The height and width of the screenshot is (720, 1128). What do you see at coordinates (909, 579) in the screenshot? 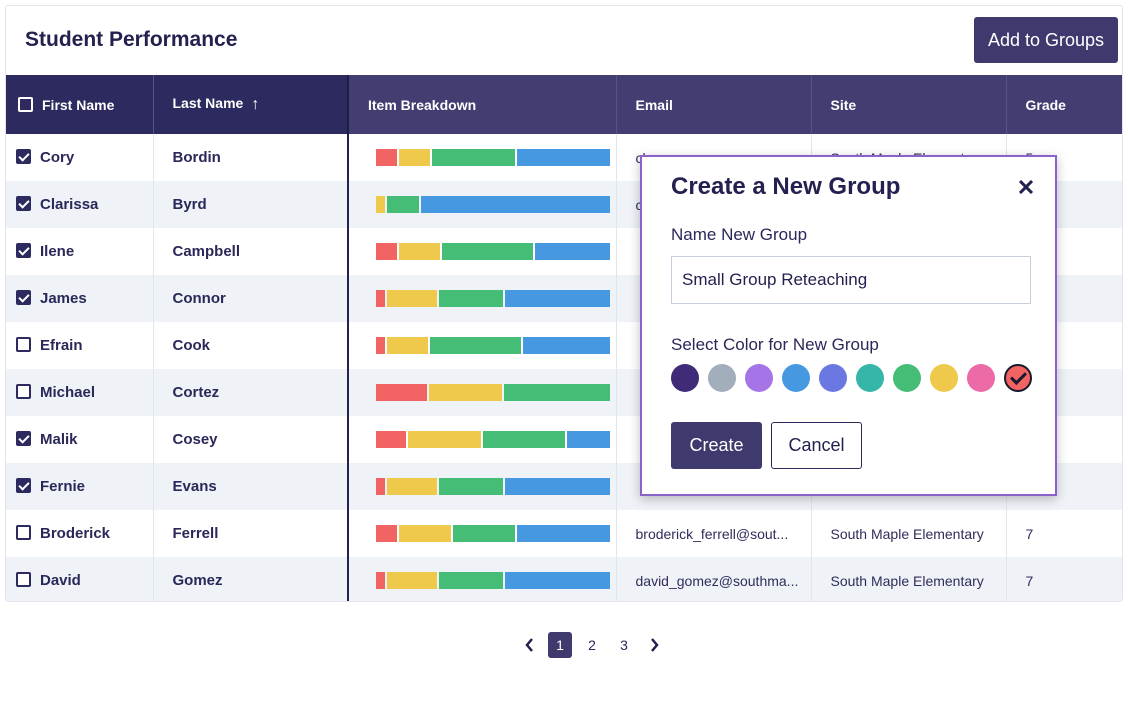
I see `site-cell: South Maple Elementary` at bounding box center [909, 579].